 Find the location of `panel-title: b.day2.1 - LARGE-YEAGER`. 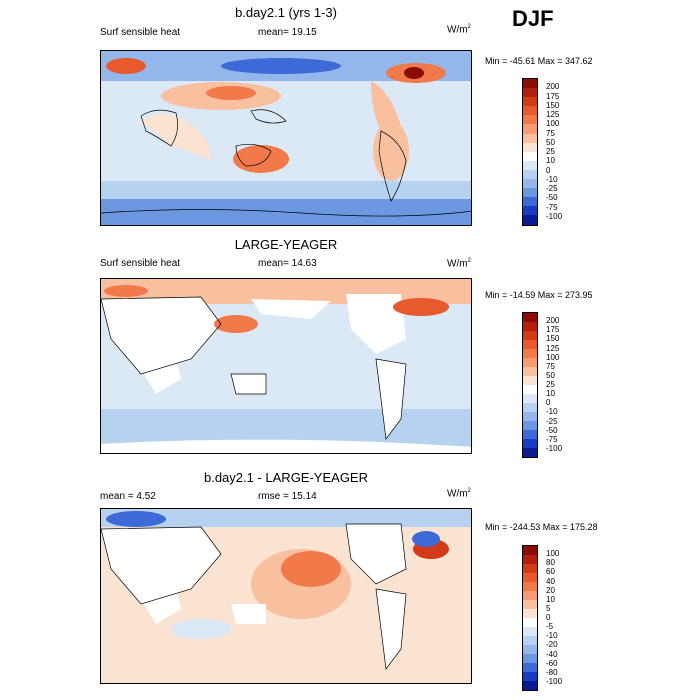

panel-title: b.day2.1 - LARGE-YEAGER is located at coordinates (285, 477).